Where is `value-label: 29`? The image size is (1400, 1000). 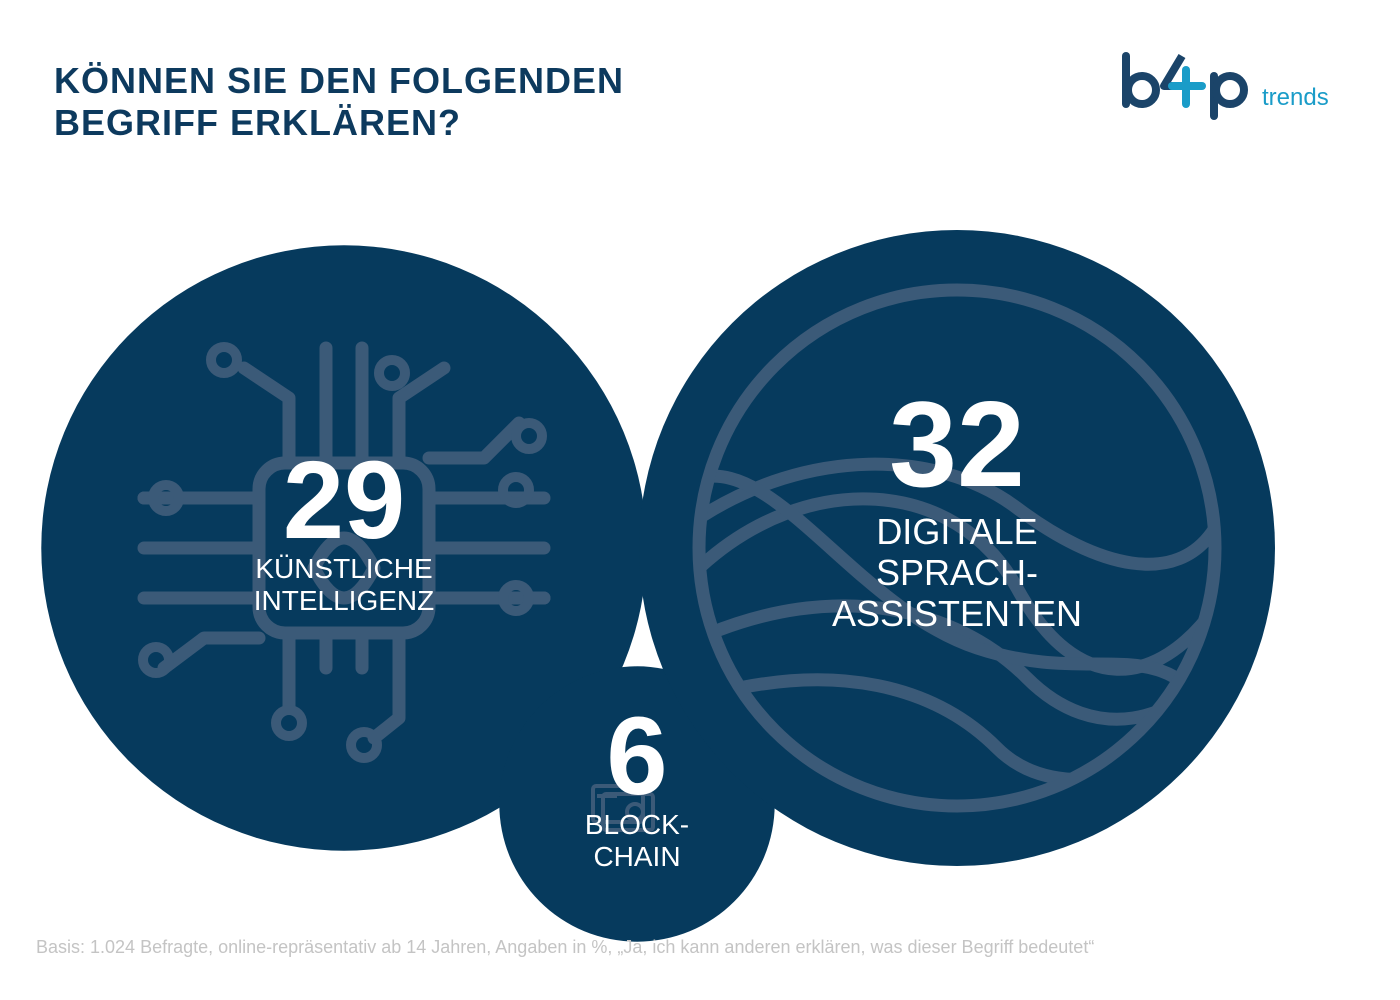
value-label: 29 is located at coordinates (344, 500).